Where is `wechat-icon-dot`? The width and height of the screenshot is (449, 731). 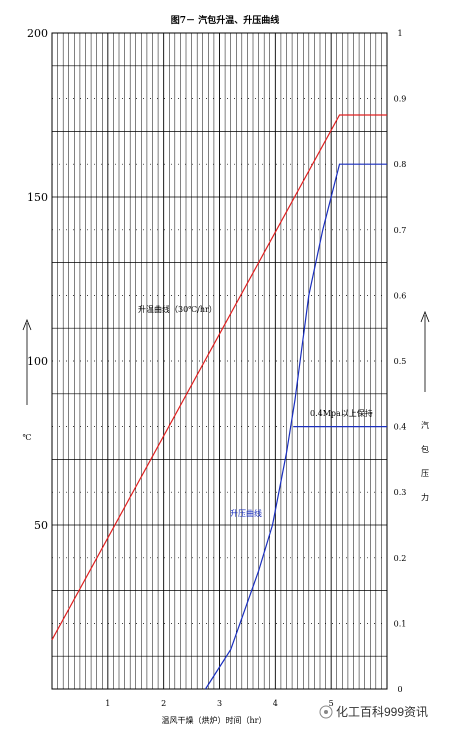 wechat-icon-dot is located at coordinates (326, 712).